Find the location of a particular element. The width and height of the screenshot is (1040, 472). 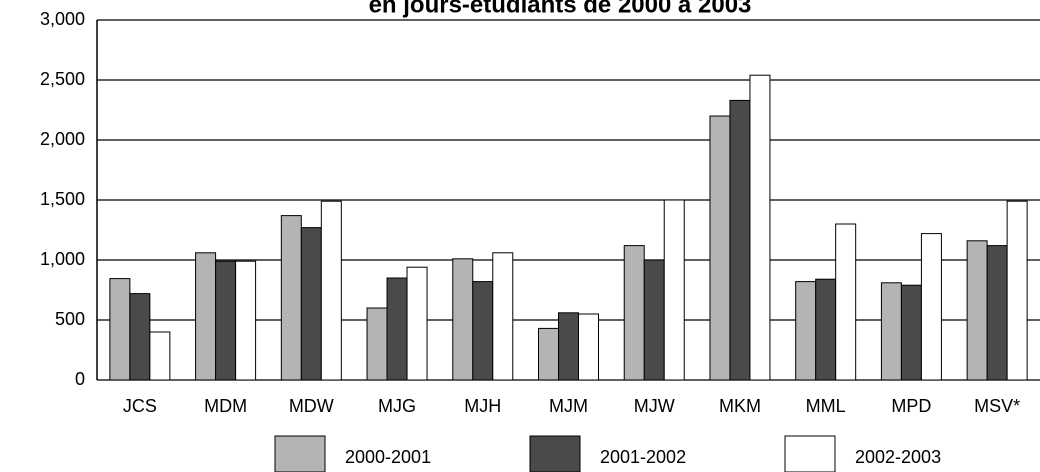

y-tick-label: 1,000 is located at coordinates (62, 259).